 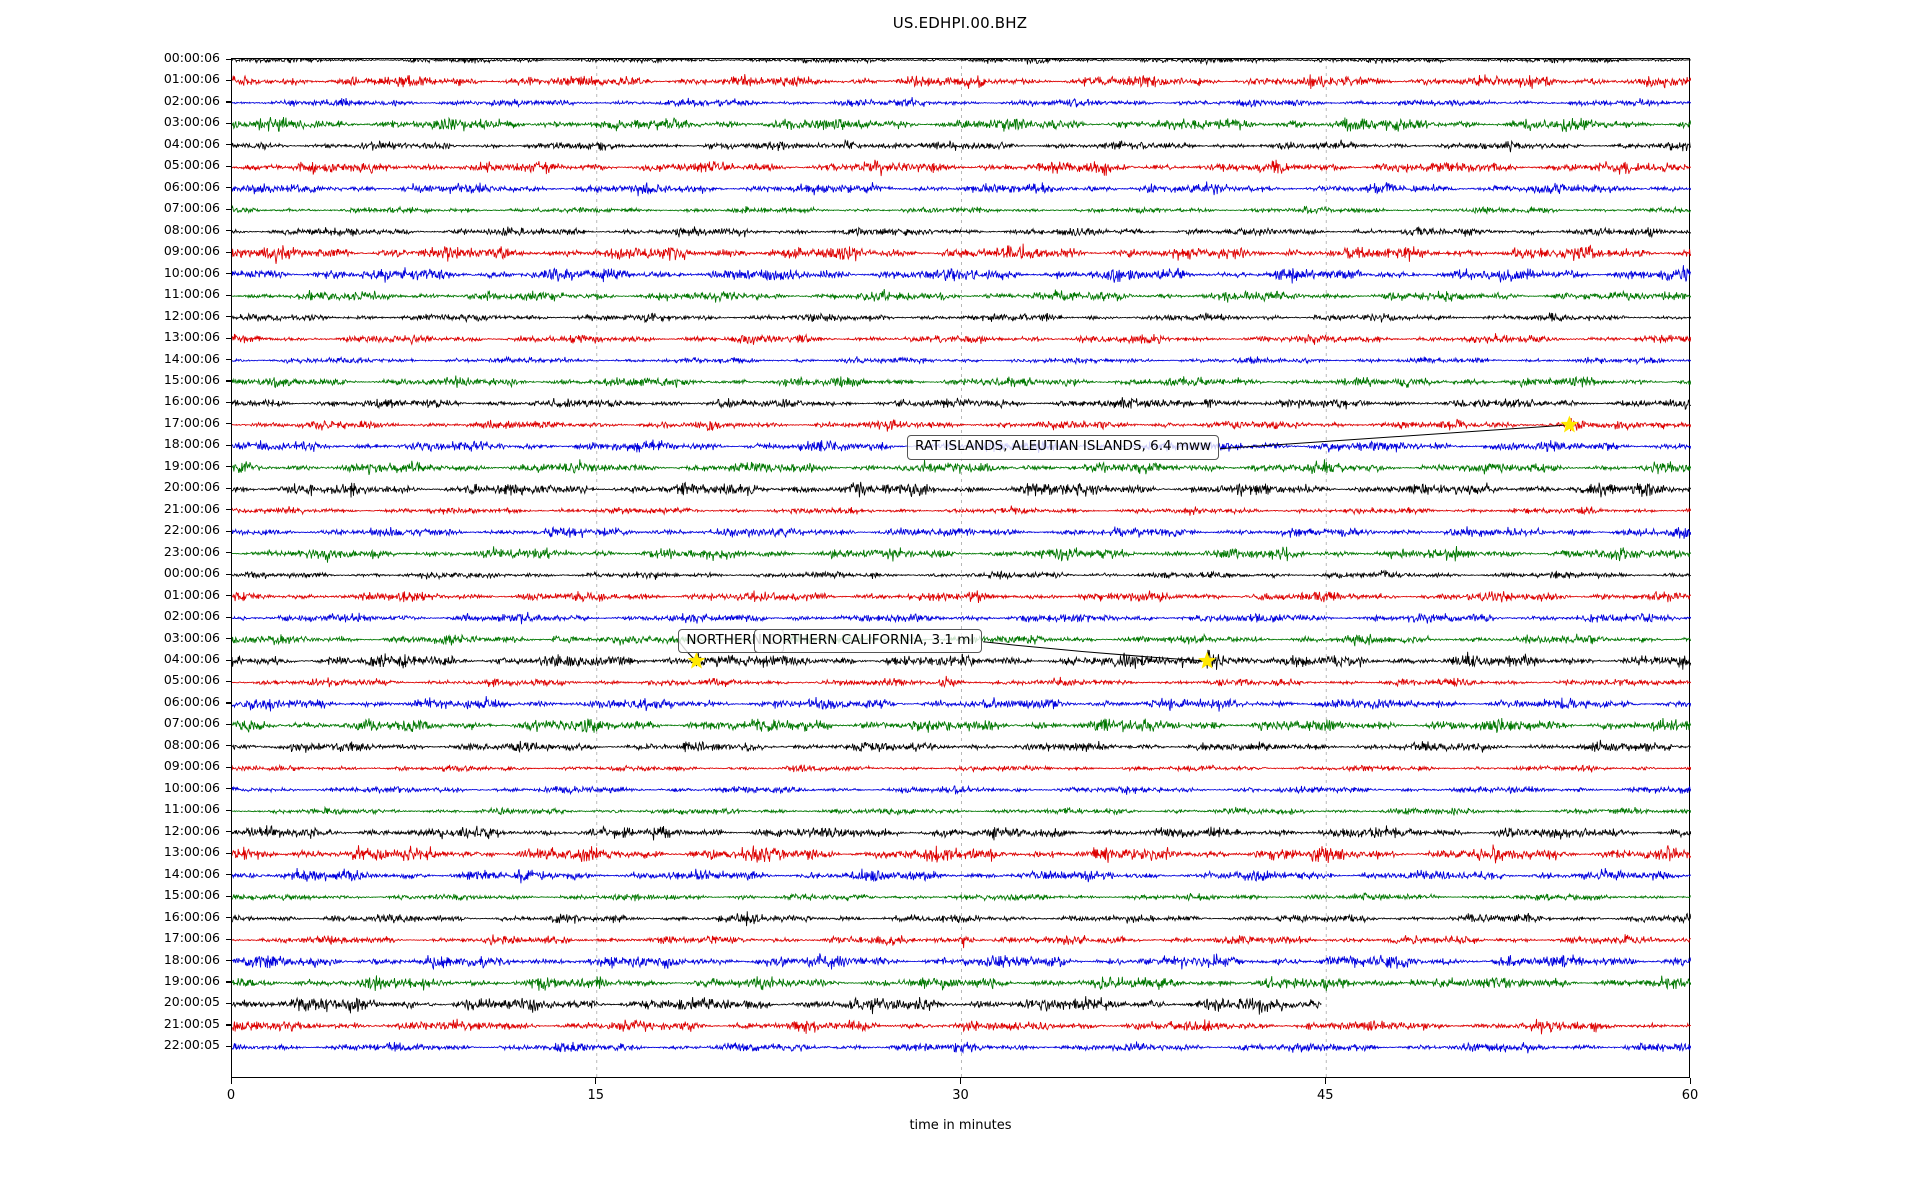 I want to click on y-axis-tick-label: 06:00:06, so click(x=191, y=701).